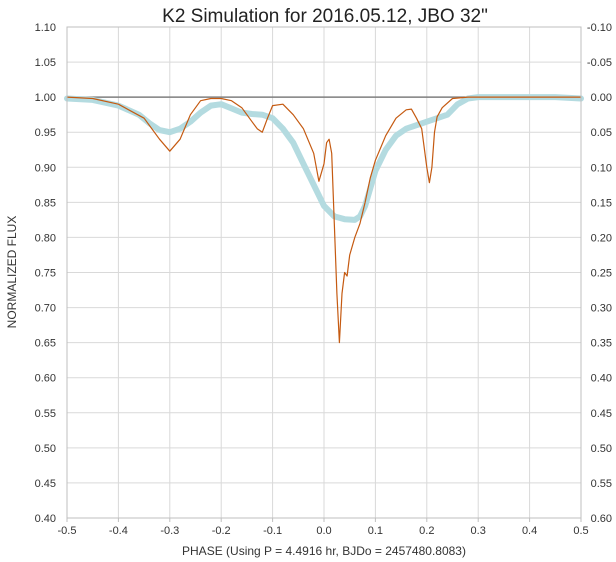 Image resolution: width=616 pixels, height=562 pixels. Describe the element at coordinates (601, 344) in the screenshot. I see `y2-tick-label: 0.35` at that location.